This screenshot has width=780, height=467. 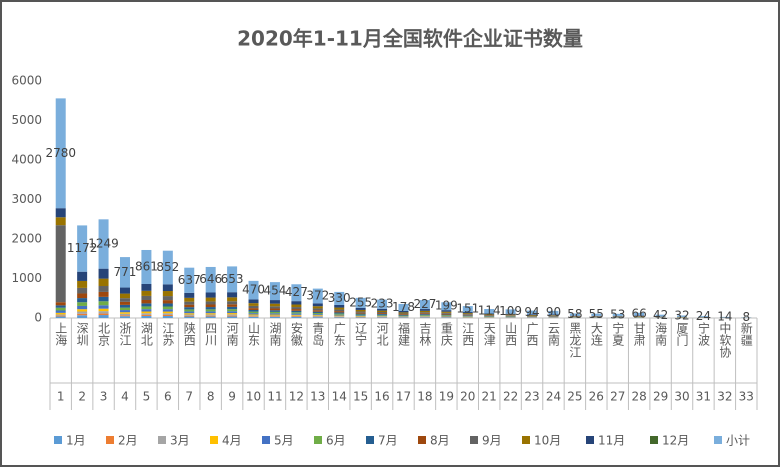 I want to click on x-tick-number: 31, so click(x=703, y=397).